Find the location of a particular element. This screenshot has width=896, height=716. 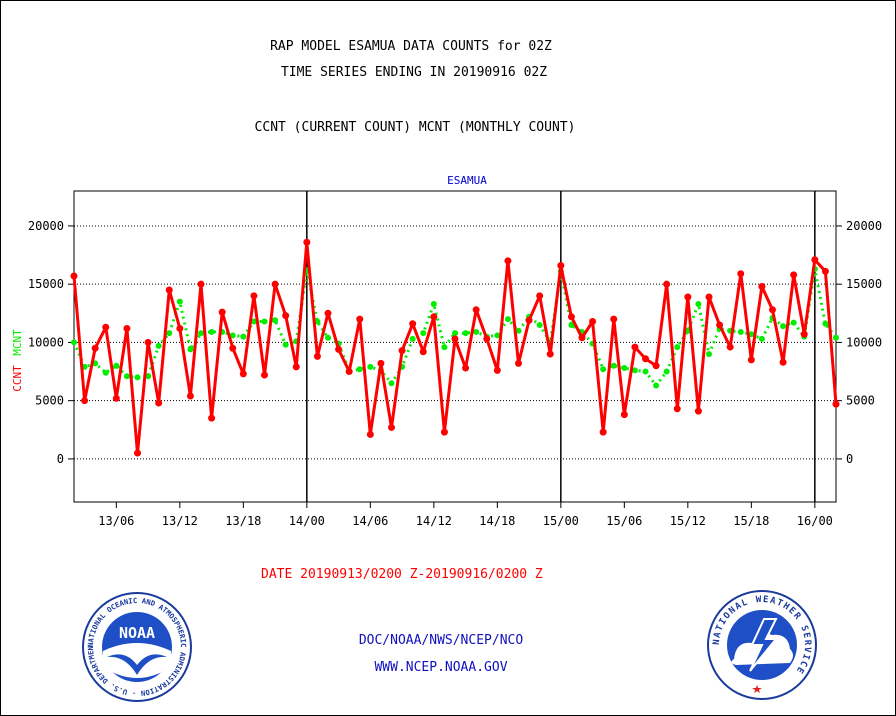

x-tick-label: 14/12 is located at coordinates (434, 521).